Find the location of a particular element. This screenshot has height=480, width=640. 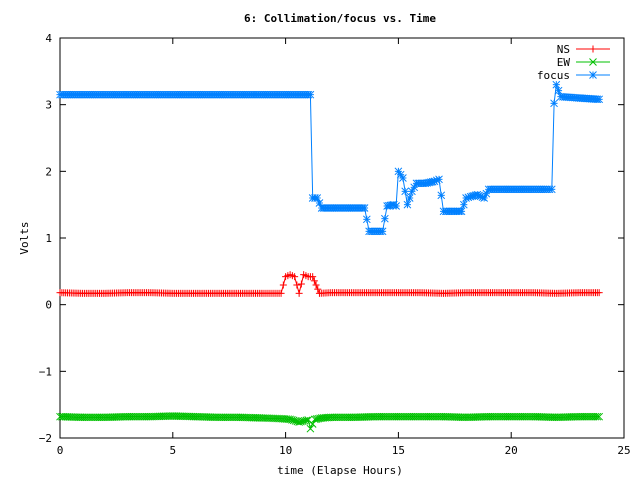

chart-title: 6: Collimation/focus vs. Time is located at coordinates (340, 18).